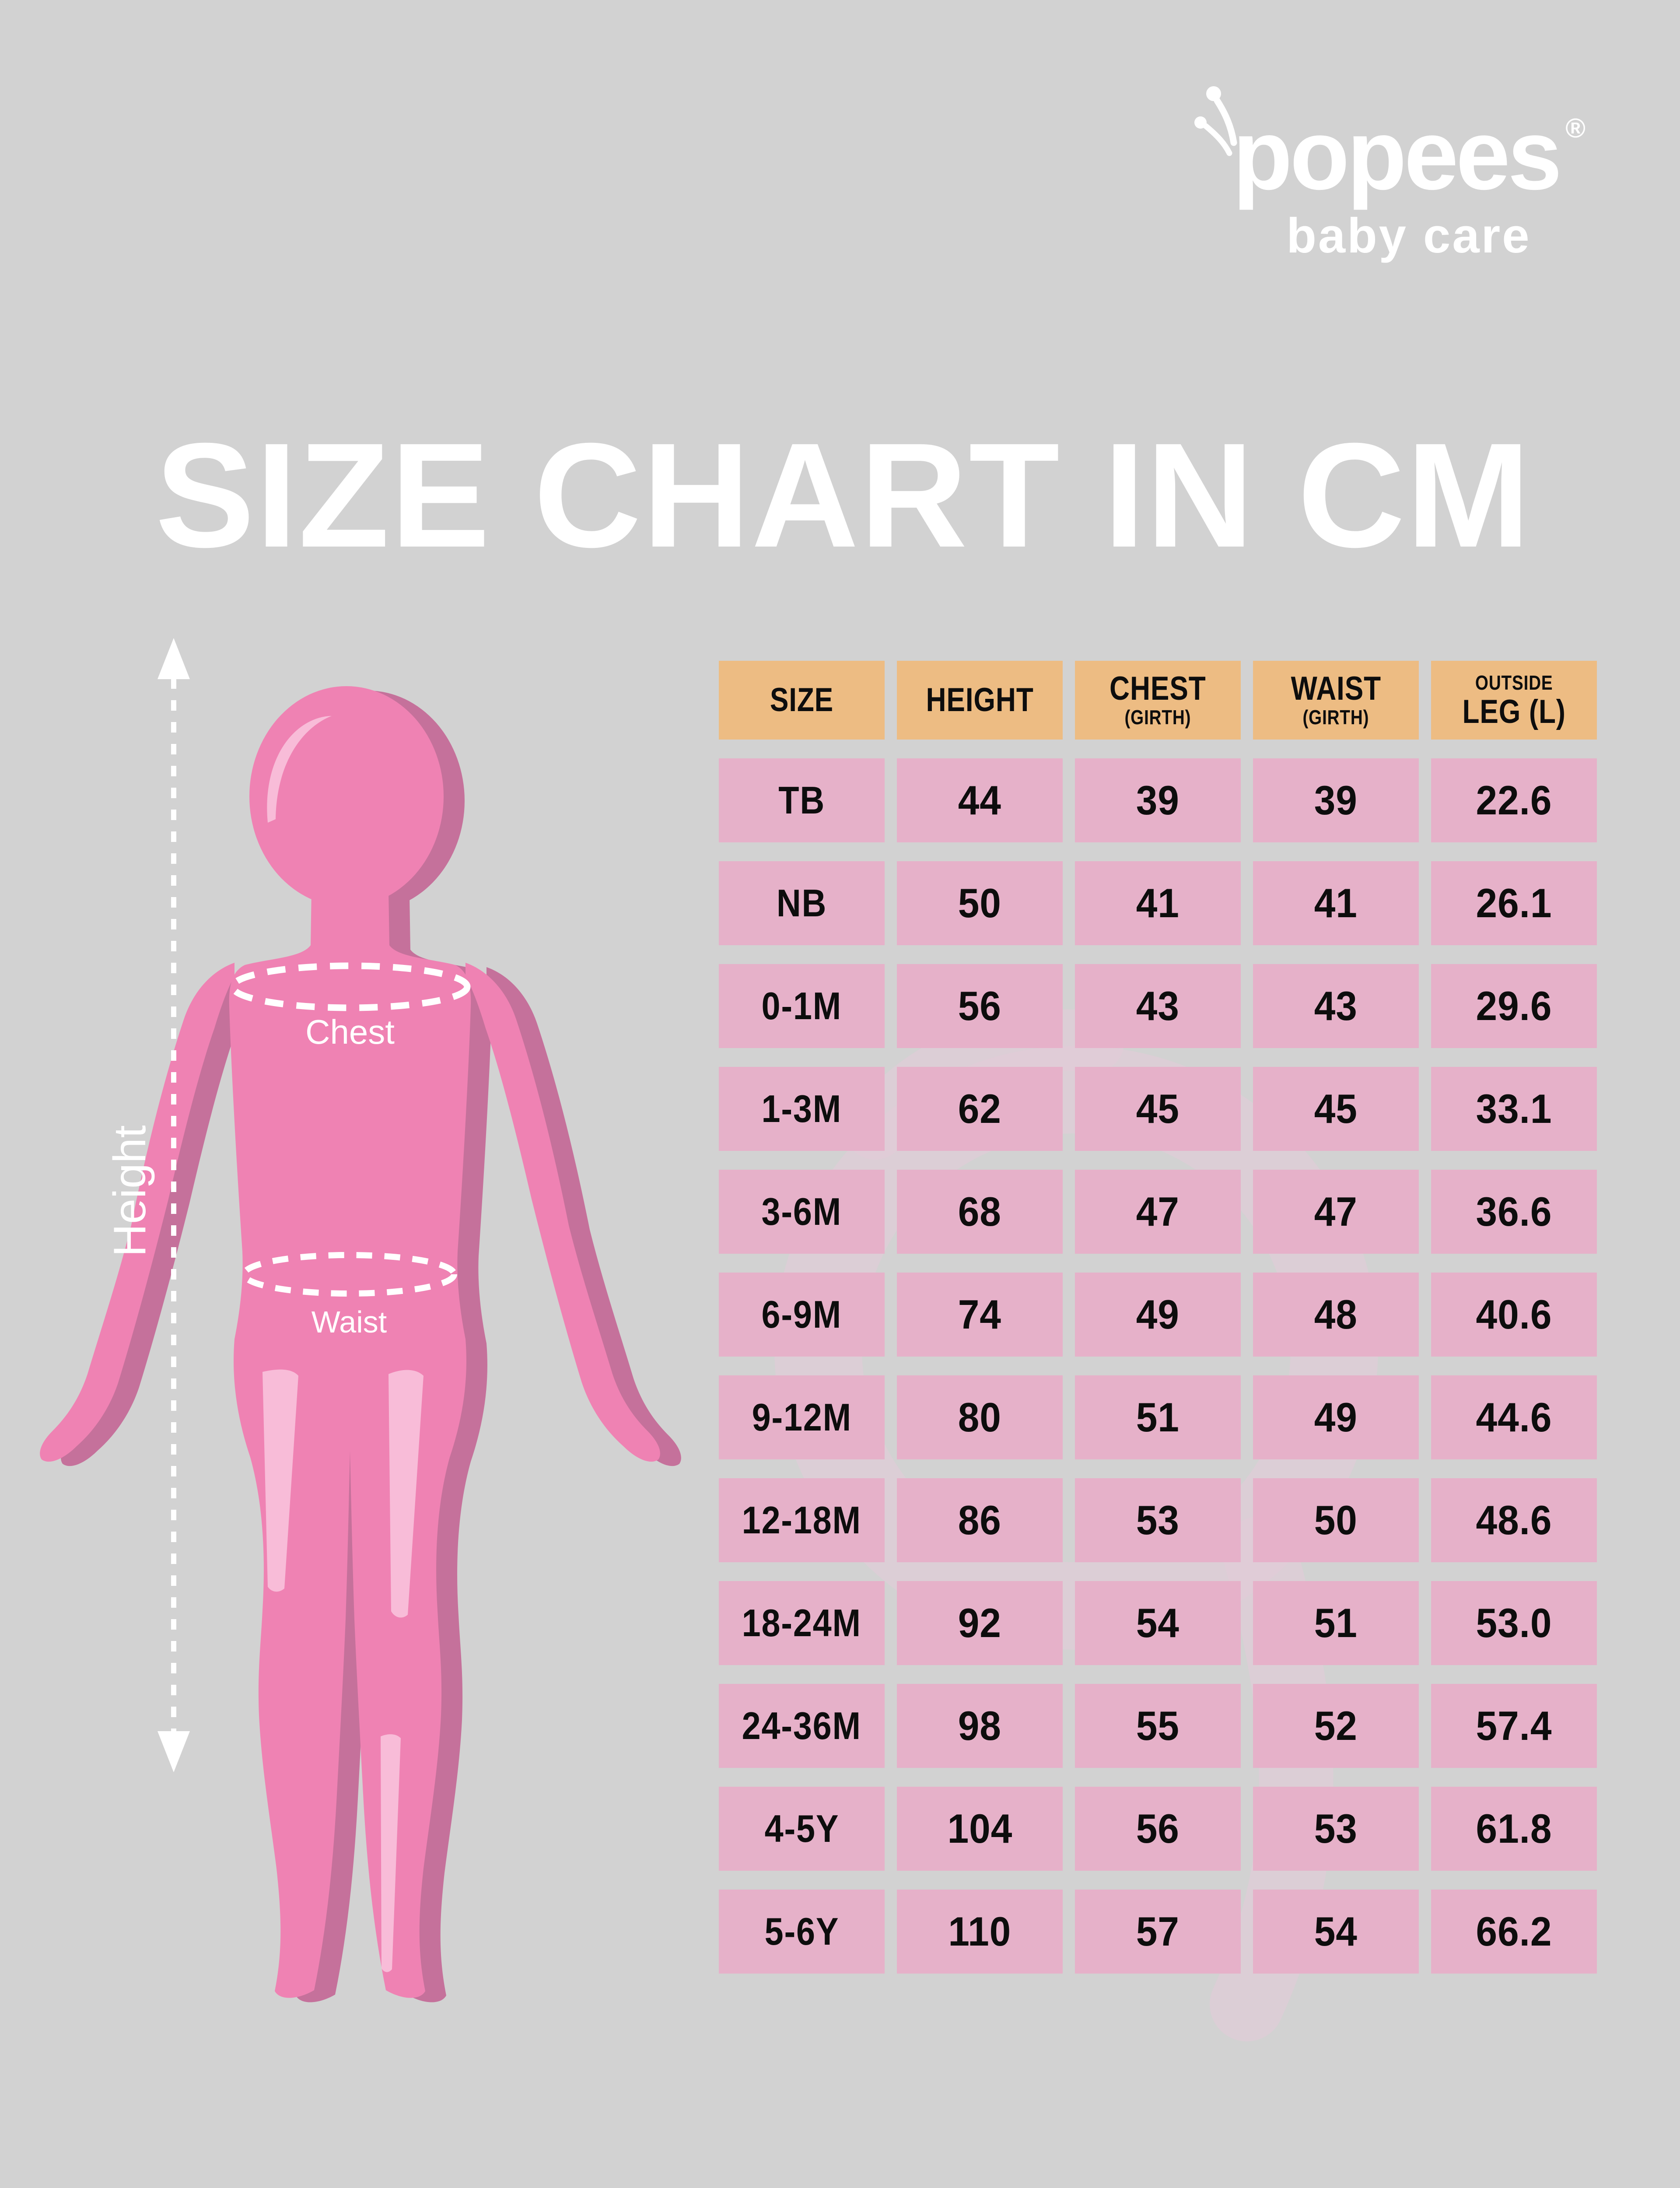 Image resolution: width=1680 pixels, height=2188 pixels. I want to click on table-cell-height: 110, so click(980, 1932).